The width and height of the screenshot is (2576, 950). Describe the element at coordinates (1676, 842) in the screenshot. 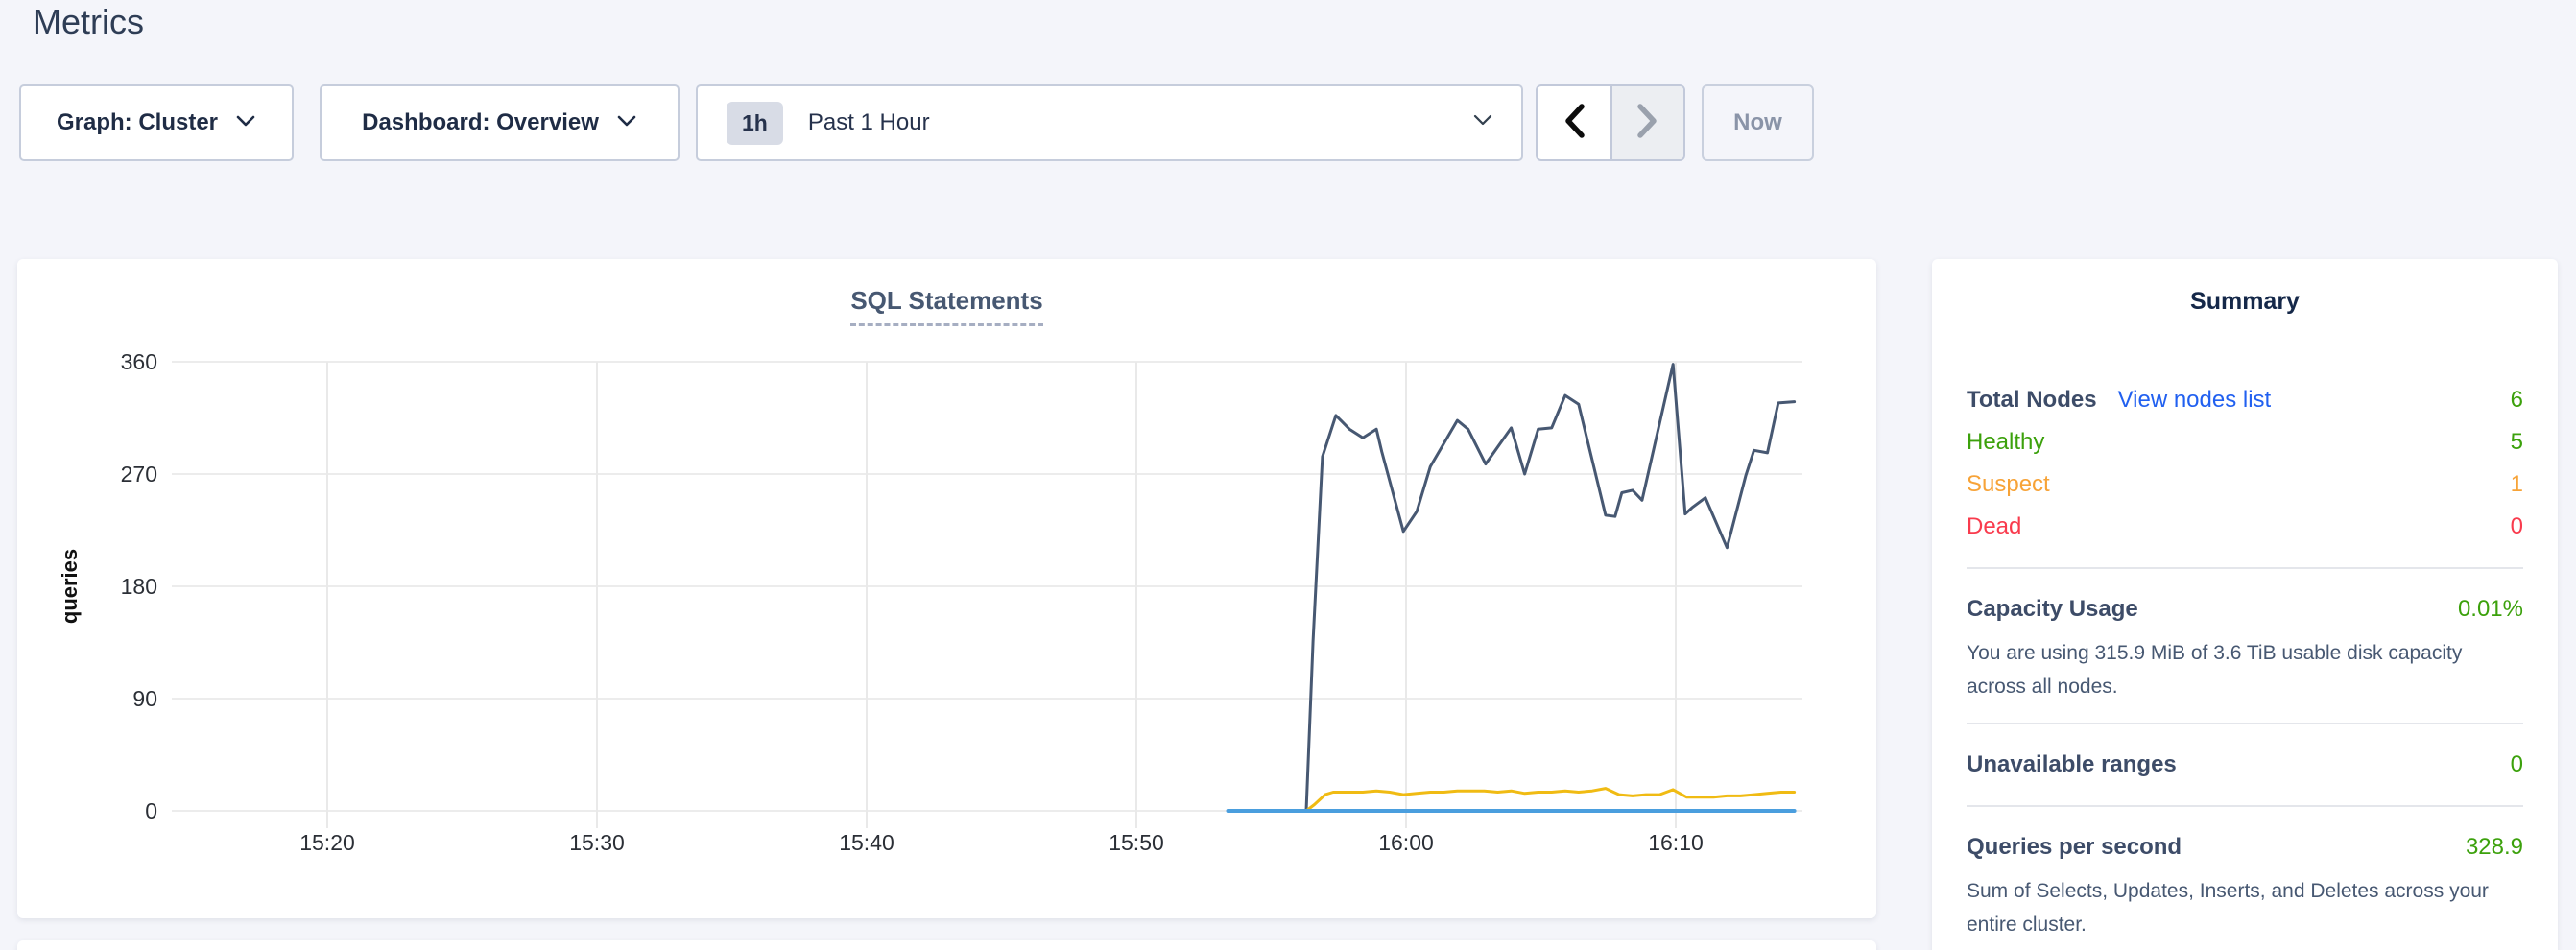

I see `svg-text: 16:10` at that location.